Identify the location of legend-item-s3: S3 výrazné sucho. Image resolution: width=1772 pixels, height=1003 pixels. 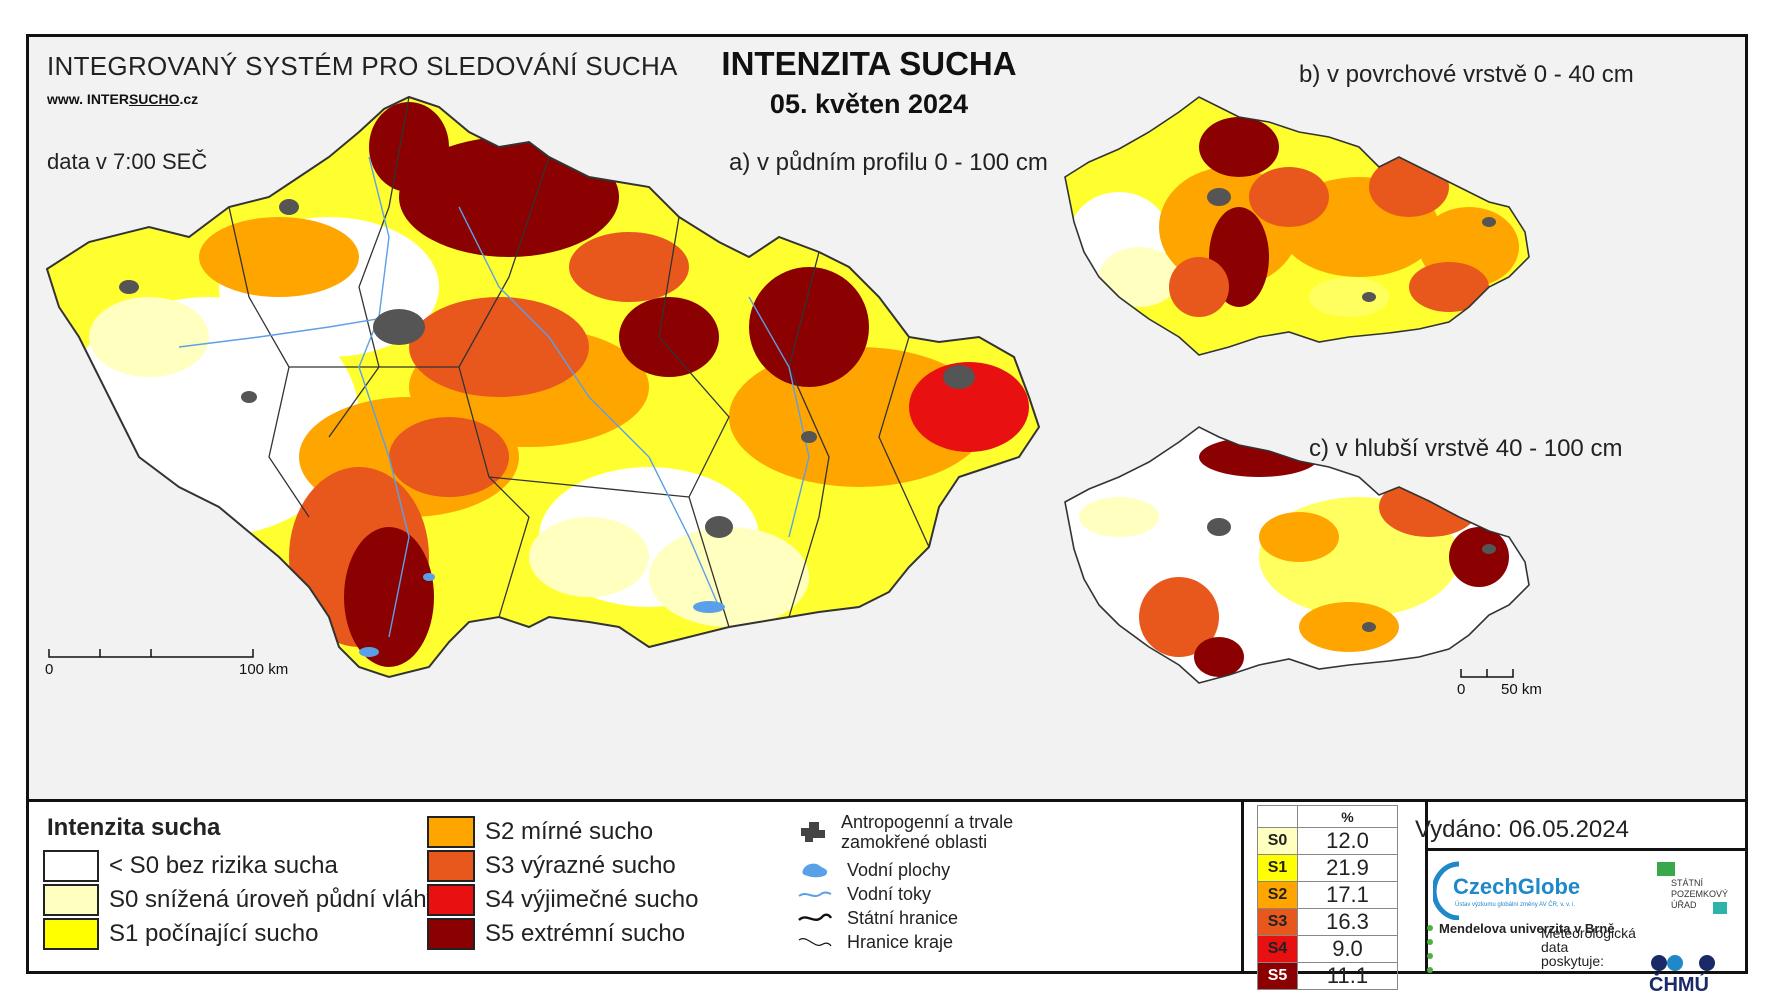
(551, 866).